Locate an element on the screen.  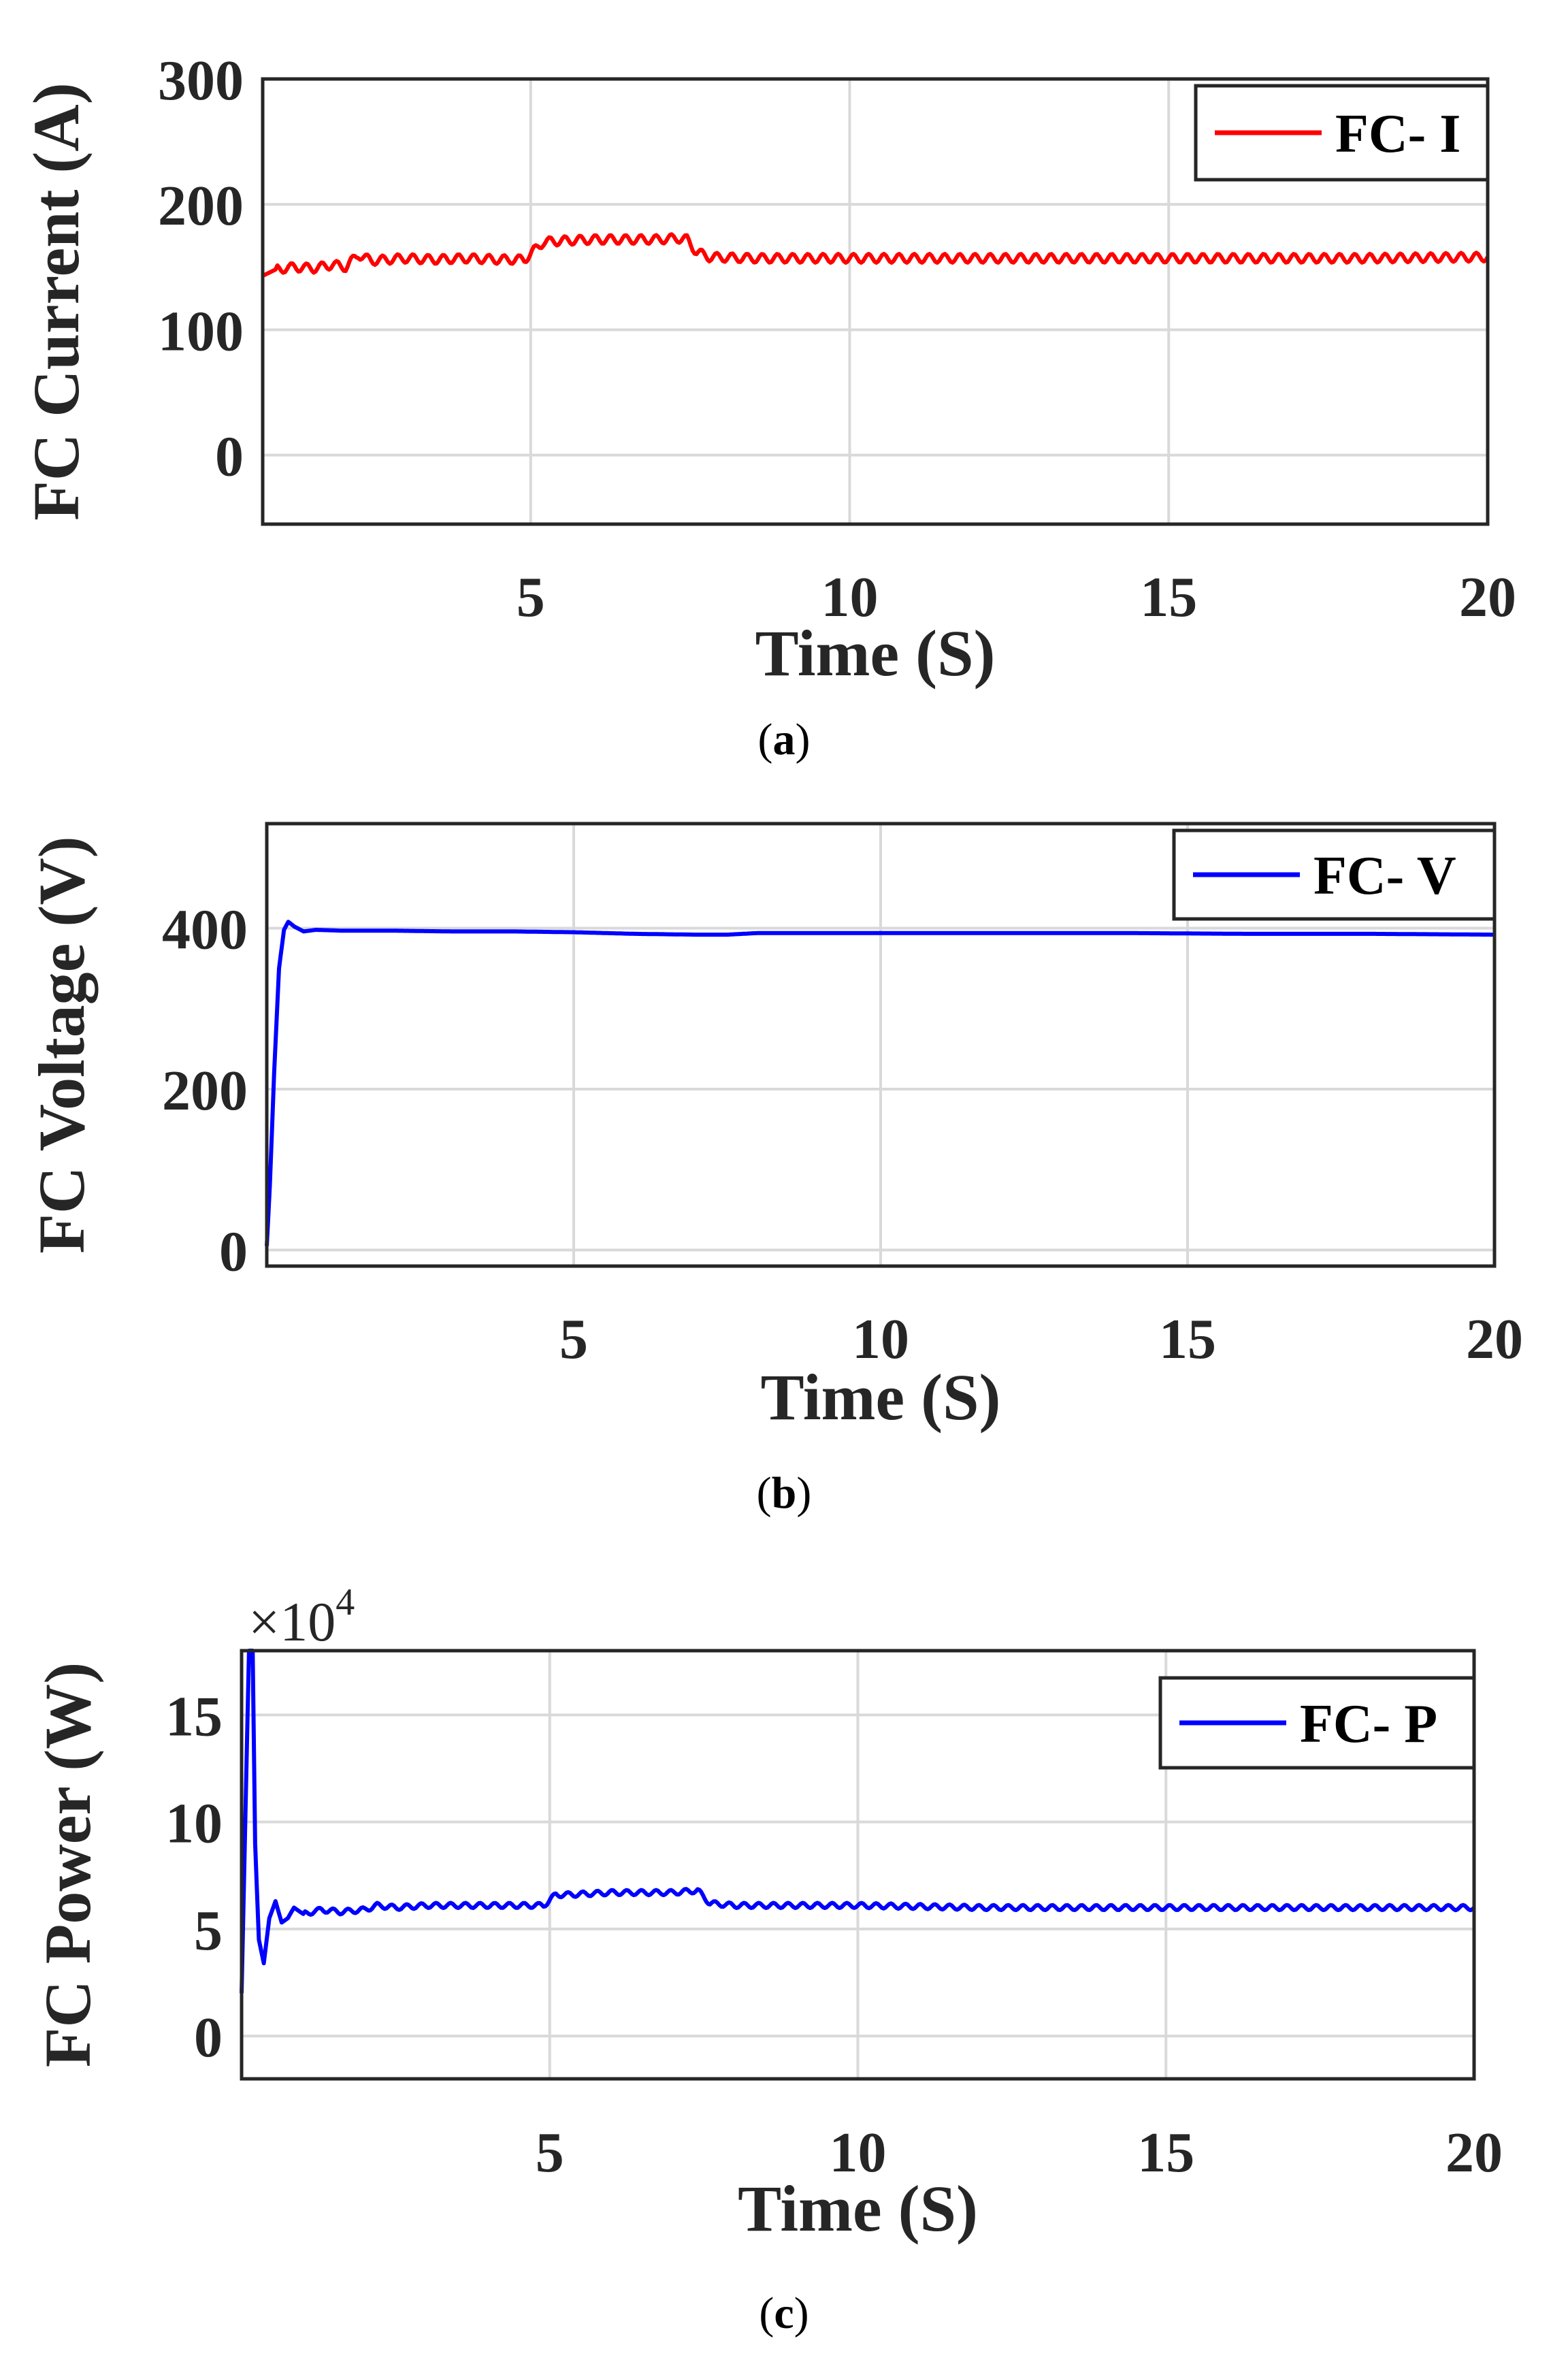
y-axis-label: FC Current (A) is located at coordinates (57, 301).